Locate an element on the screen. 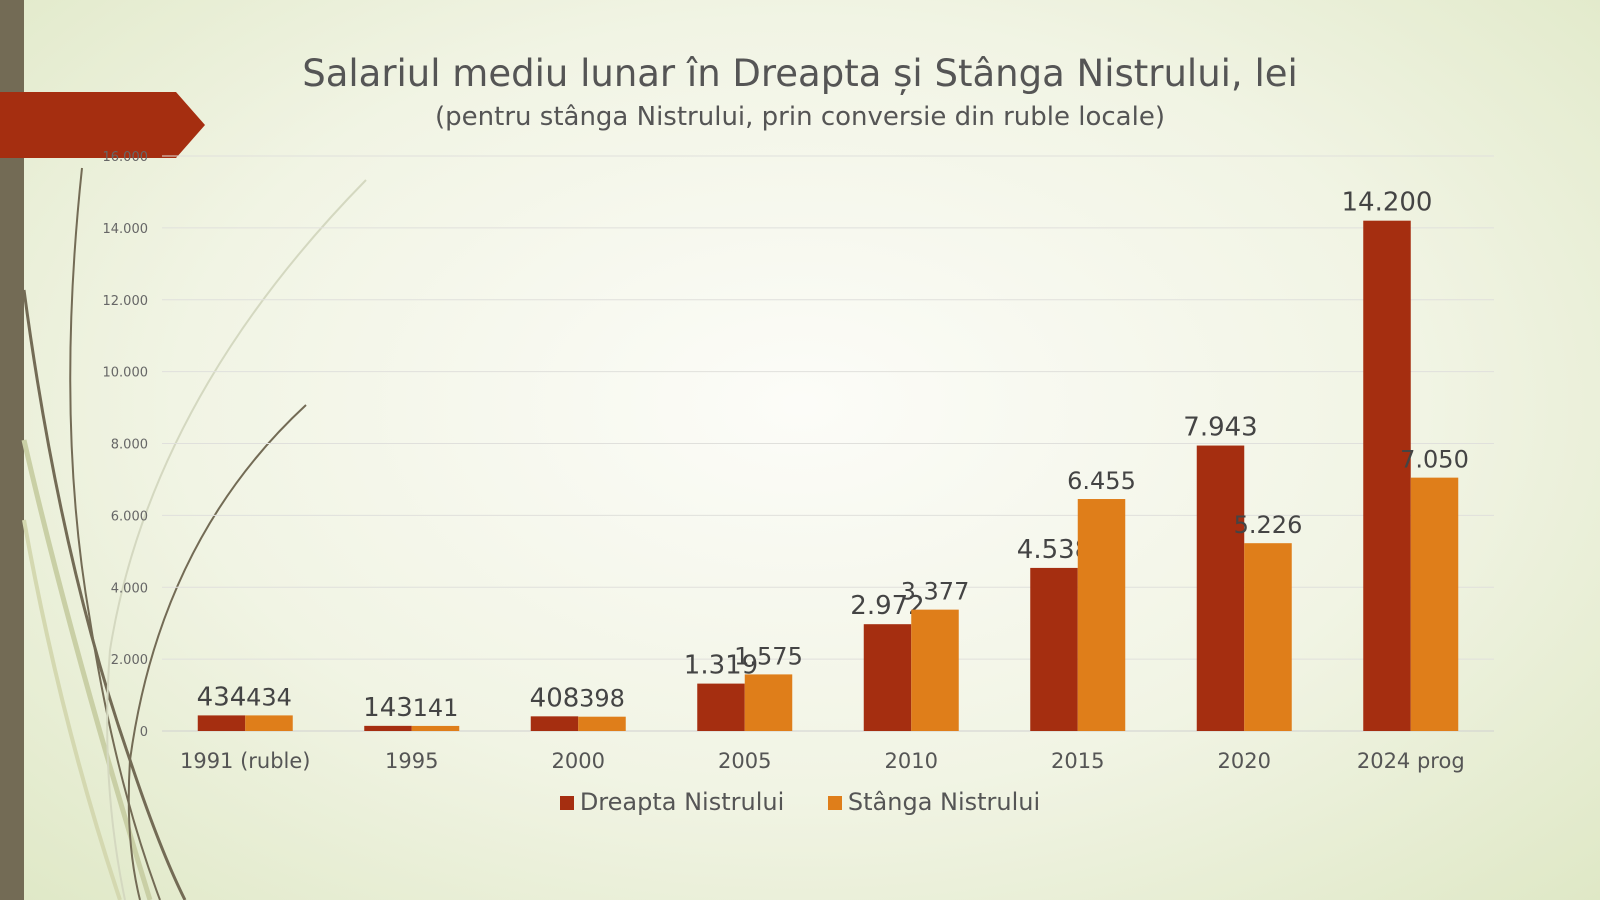  y-tick-label: 10.000 is located at coordinates (126, 373).